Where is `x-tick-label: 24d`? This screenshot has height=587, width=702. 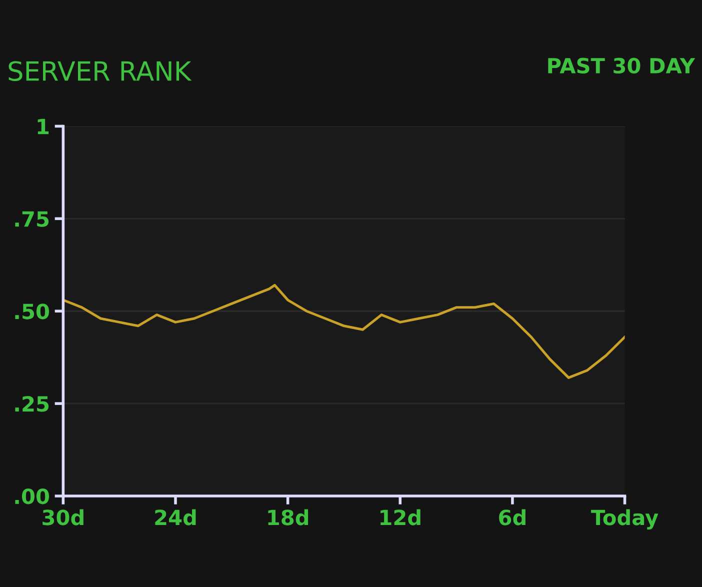 x-tick-label: 24d is located at coordinates (175, 517).